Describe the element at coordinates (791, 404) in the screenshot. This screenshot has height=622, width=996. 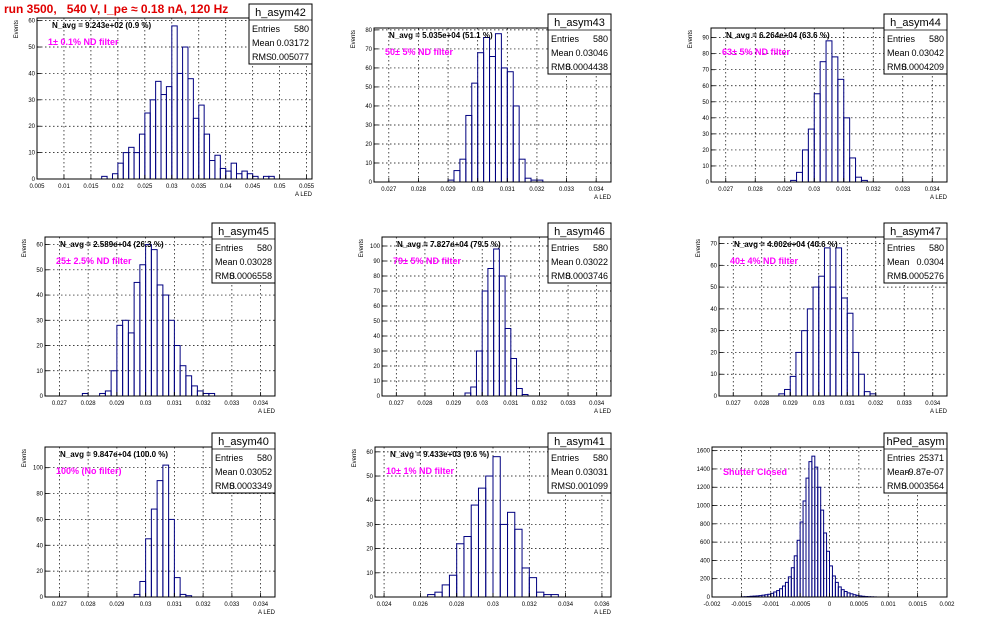
I see `x-tick-label: 0.029` at that location.